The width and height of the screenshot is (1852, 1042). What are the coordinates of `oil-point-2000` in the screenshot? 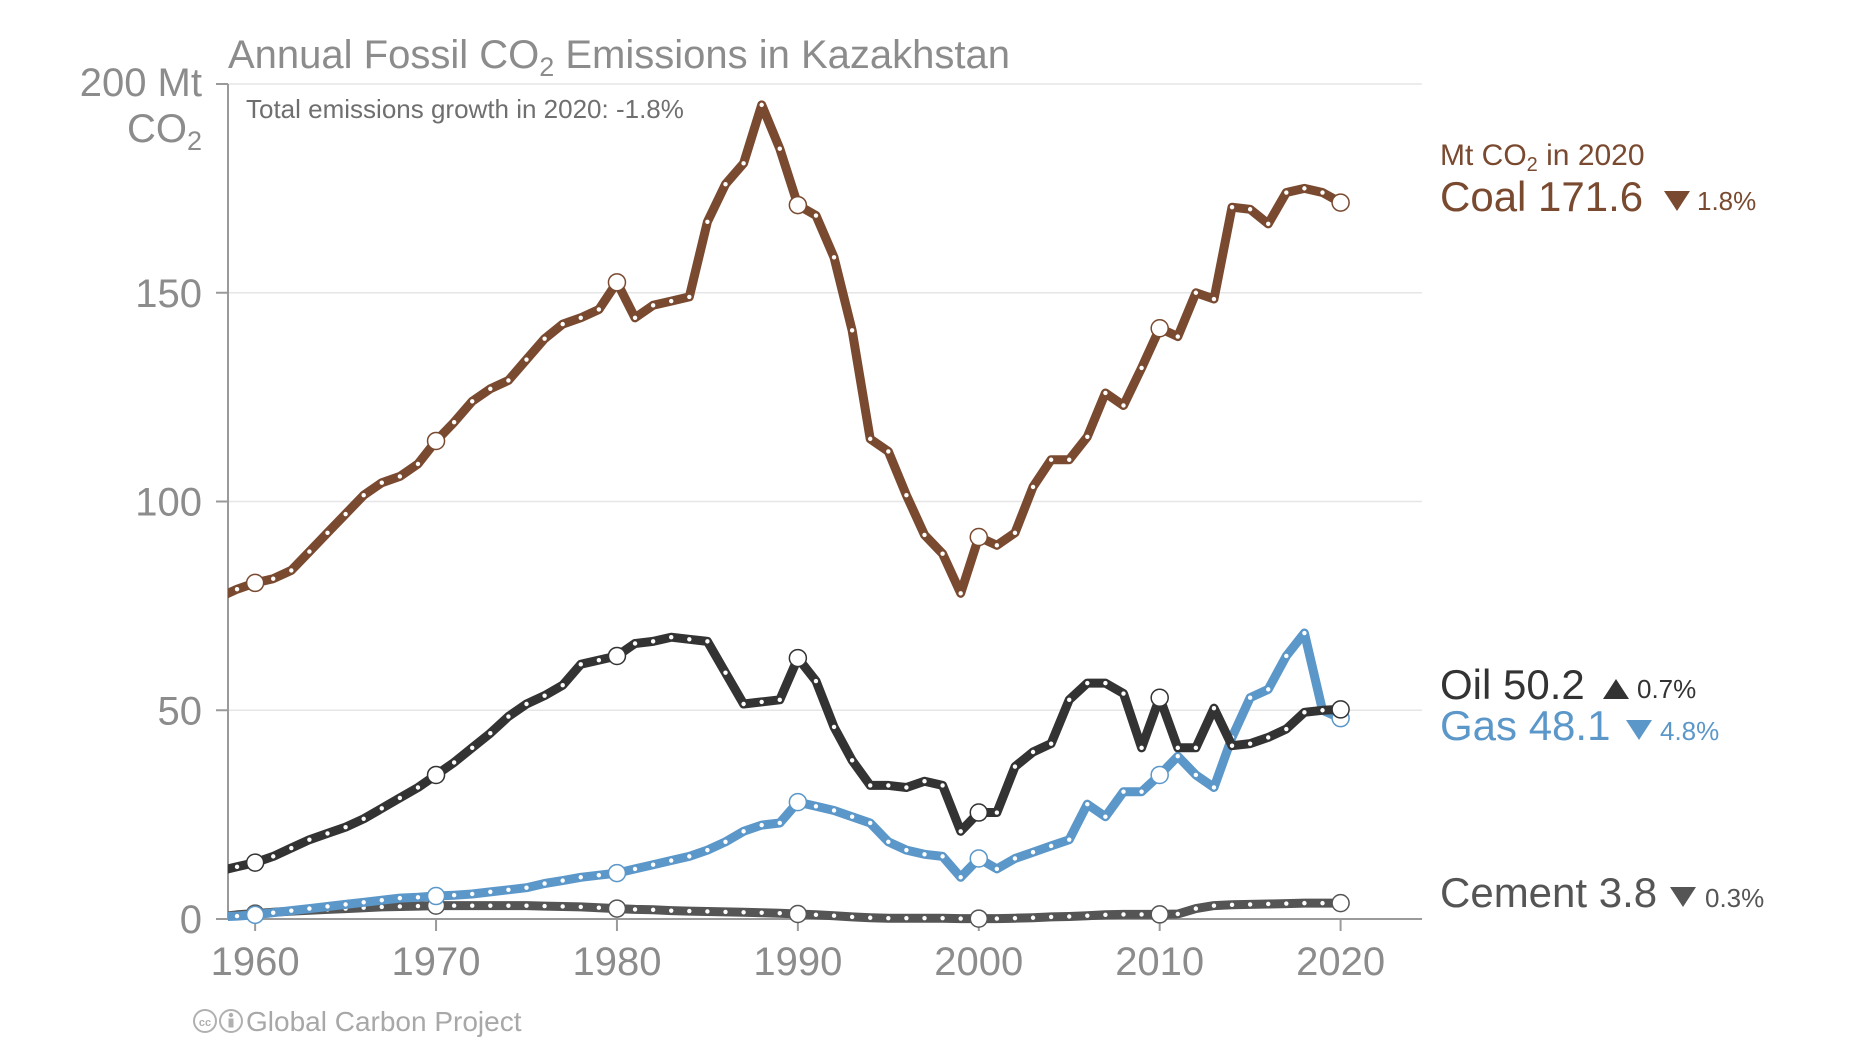 It's located at (979, 812).